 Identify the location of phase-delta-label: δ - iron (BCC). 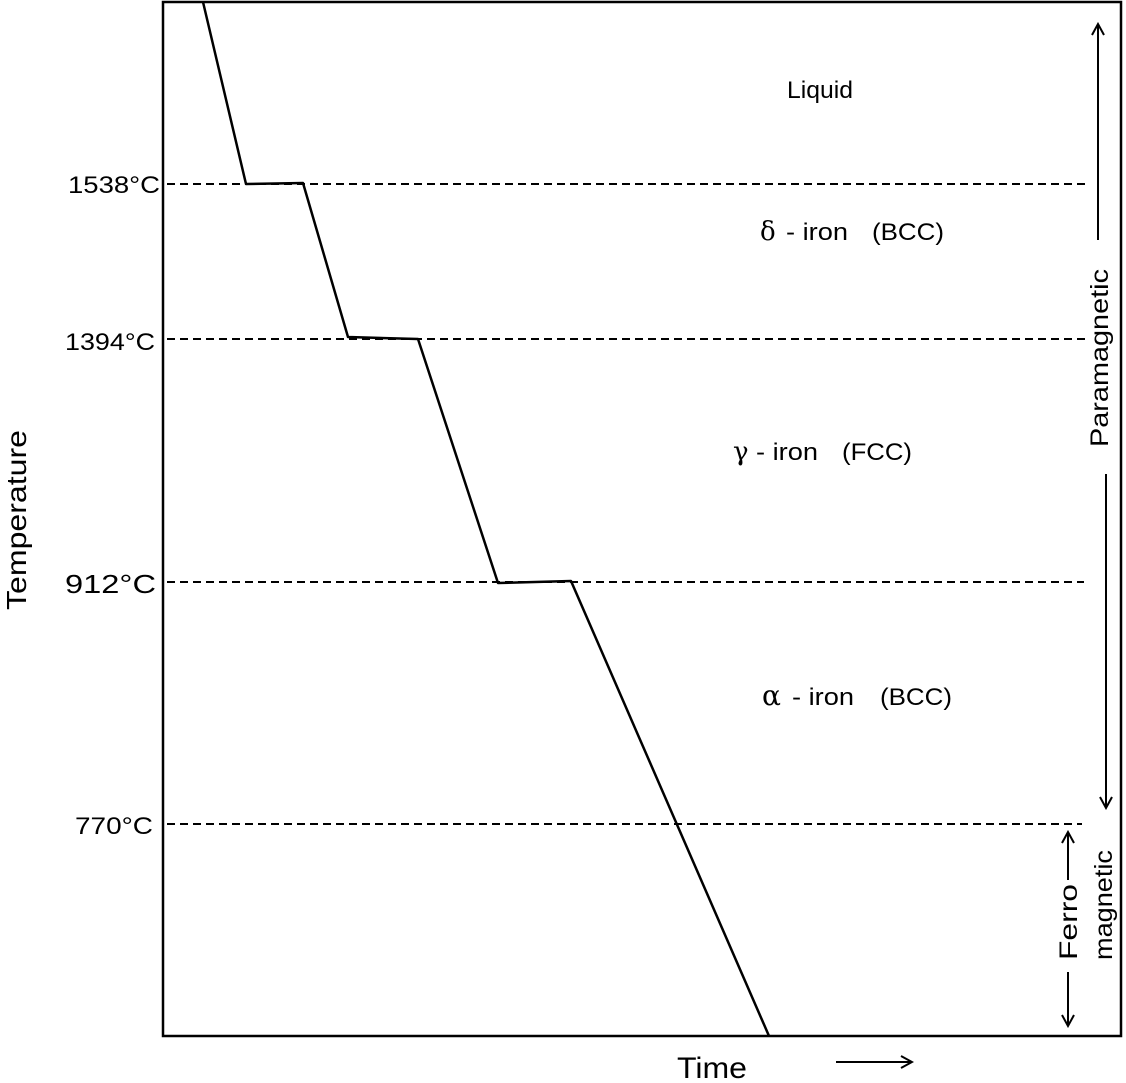
(852, 232).